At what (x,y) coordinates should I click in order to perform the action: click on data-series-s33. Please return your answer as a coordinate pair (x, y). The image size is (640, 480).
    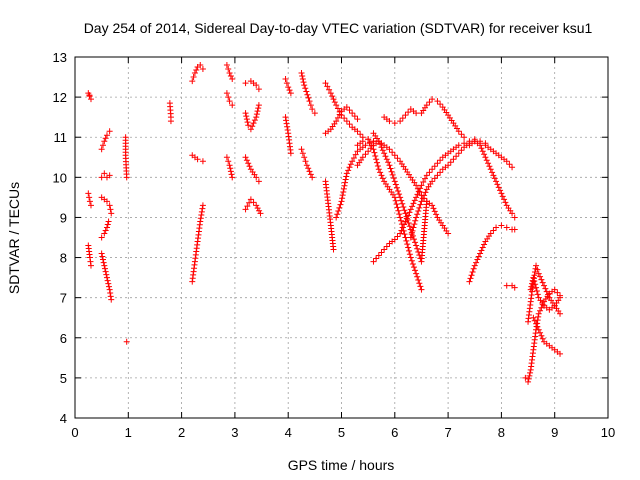
    Looking at the image, I should click on (429, 200).